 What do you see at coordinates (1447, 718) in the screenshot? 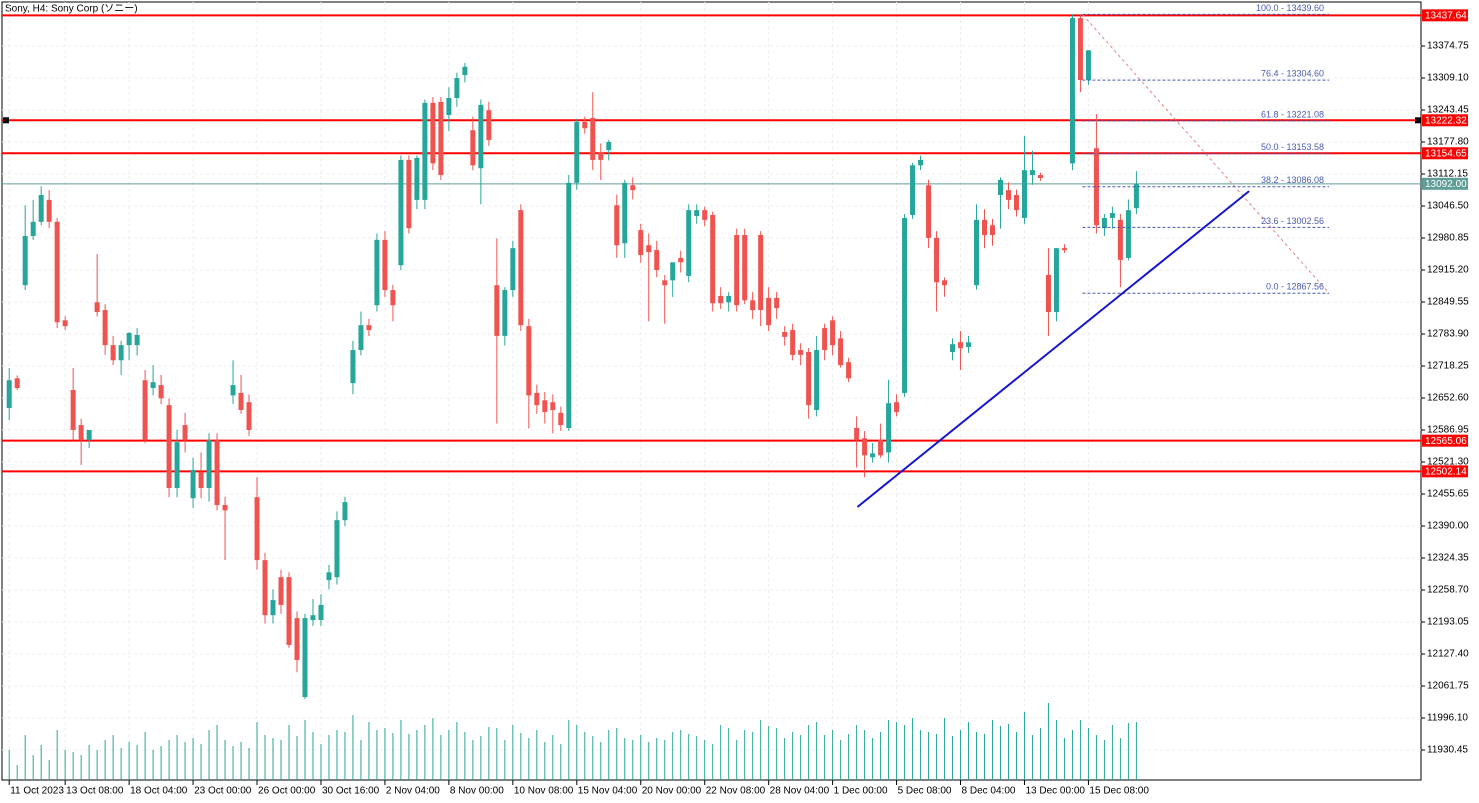
I see `y-tick-label: 11996.10` at bounding box center [1447, 718].